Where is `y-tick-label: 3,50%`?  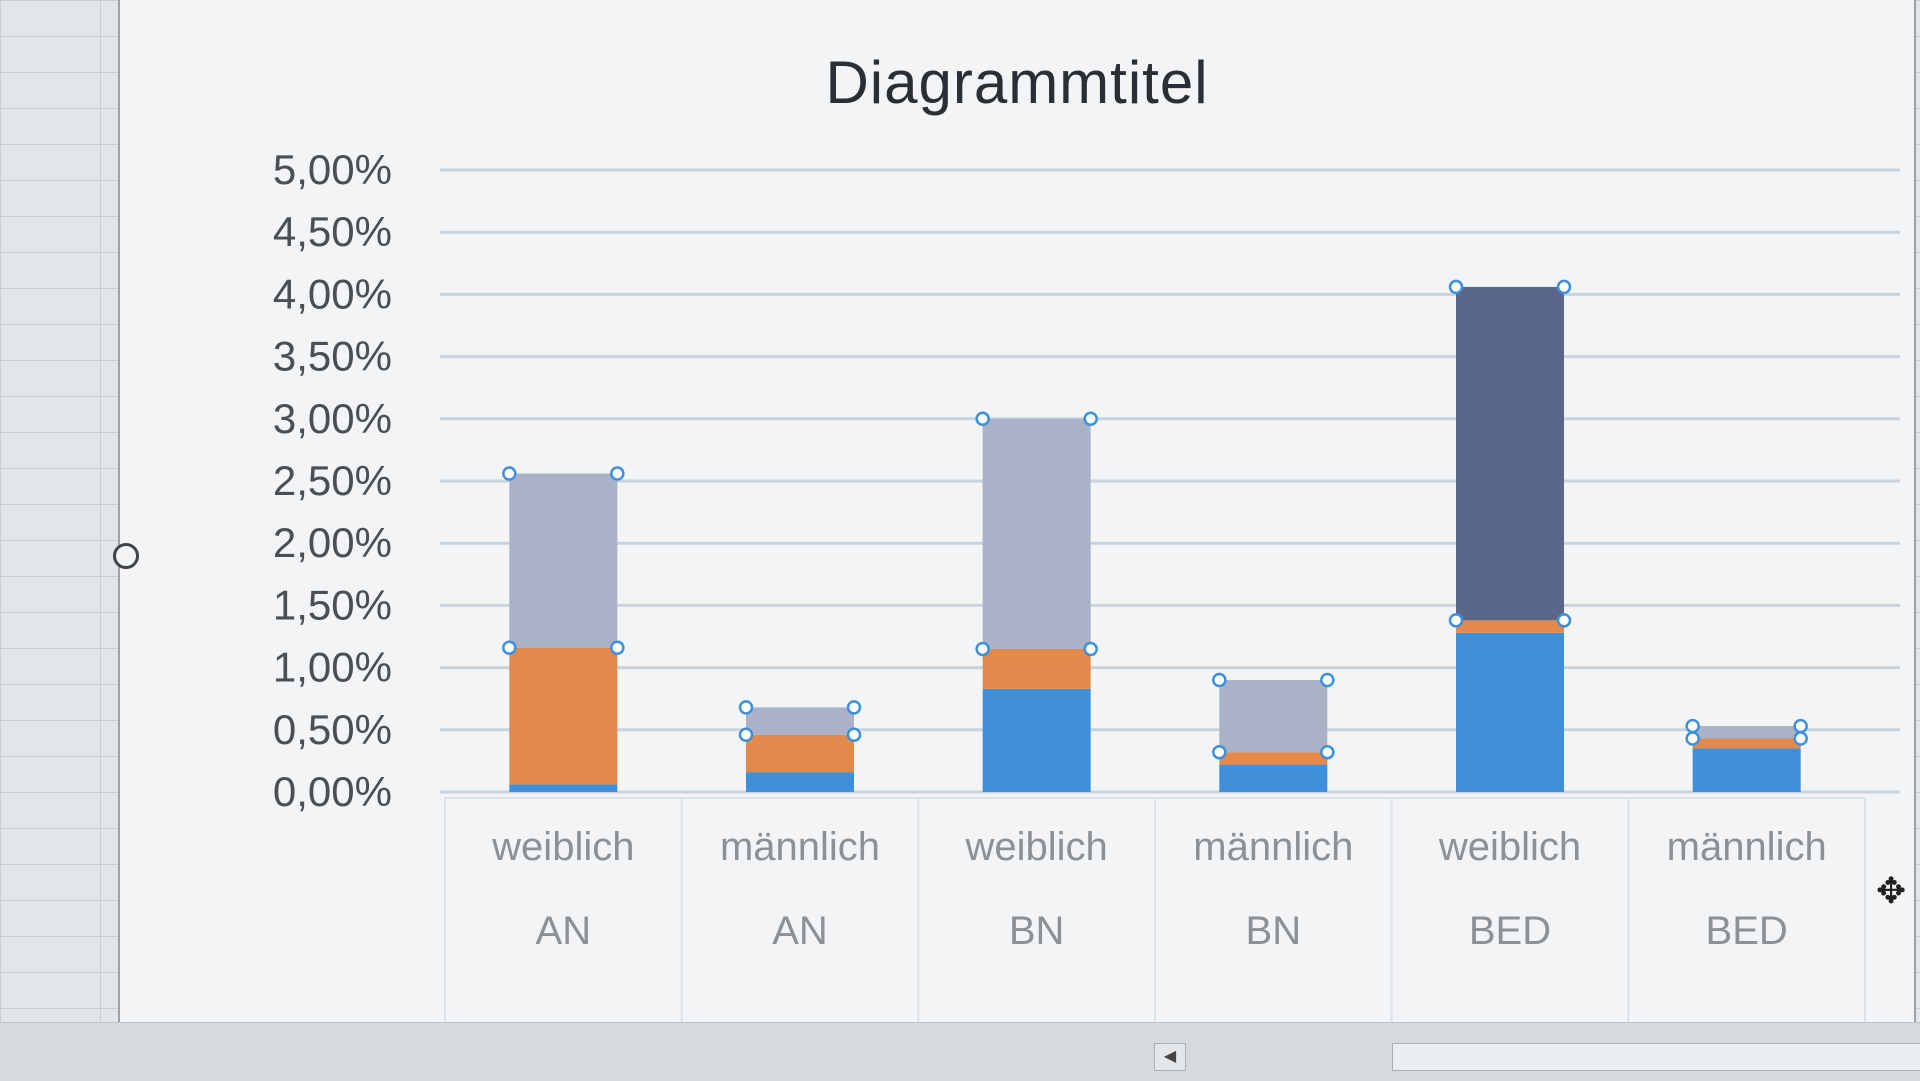 y-tick-label: 3,50% is located at coordinates (332, 356).